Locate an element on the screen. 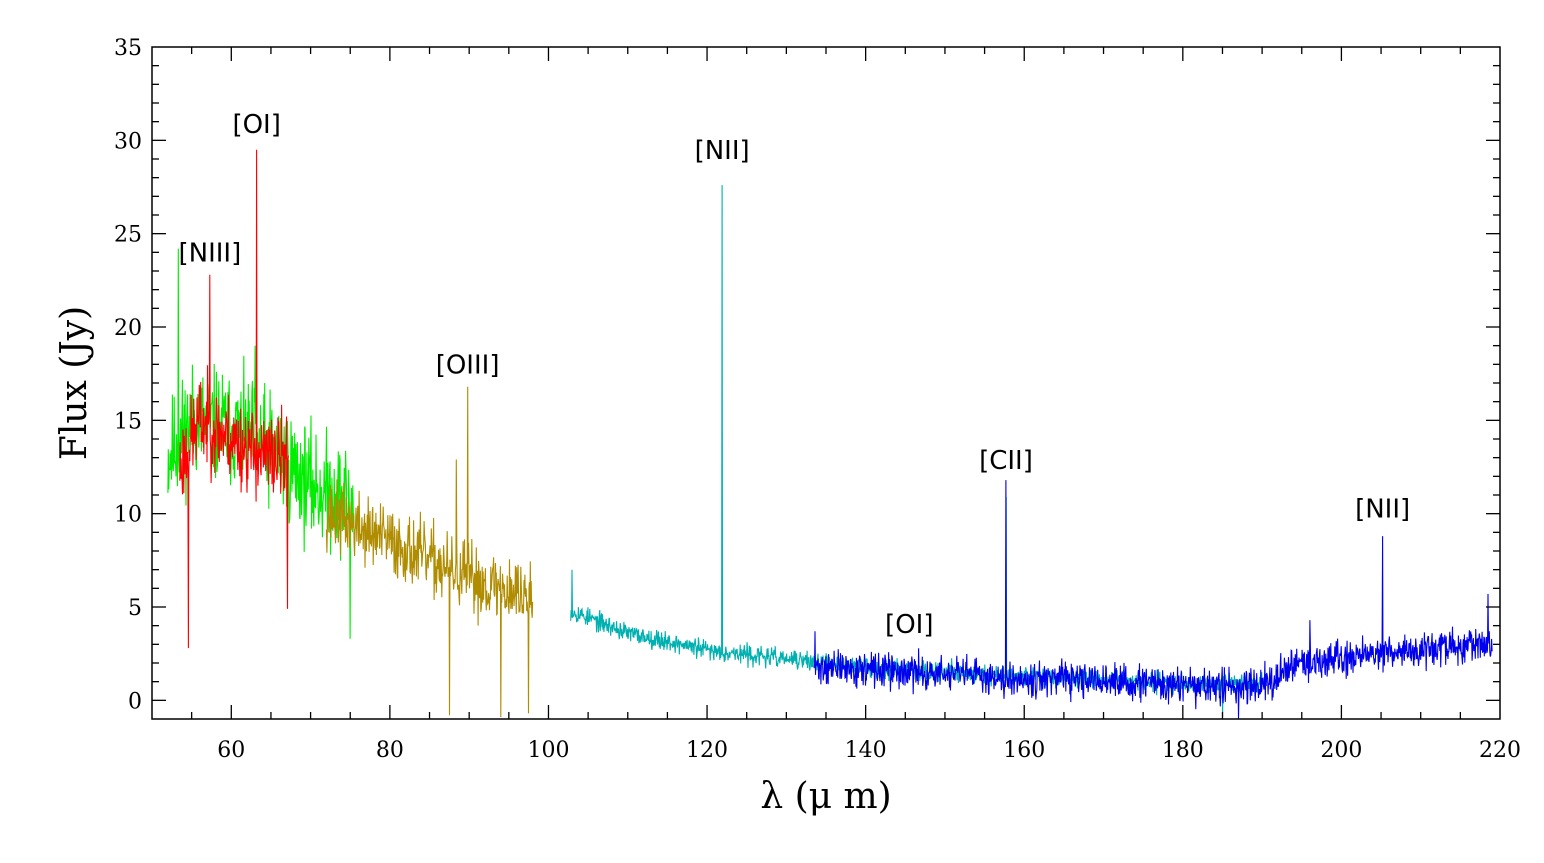  x-tick-label: 80 is located at coordinates (390, 750).